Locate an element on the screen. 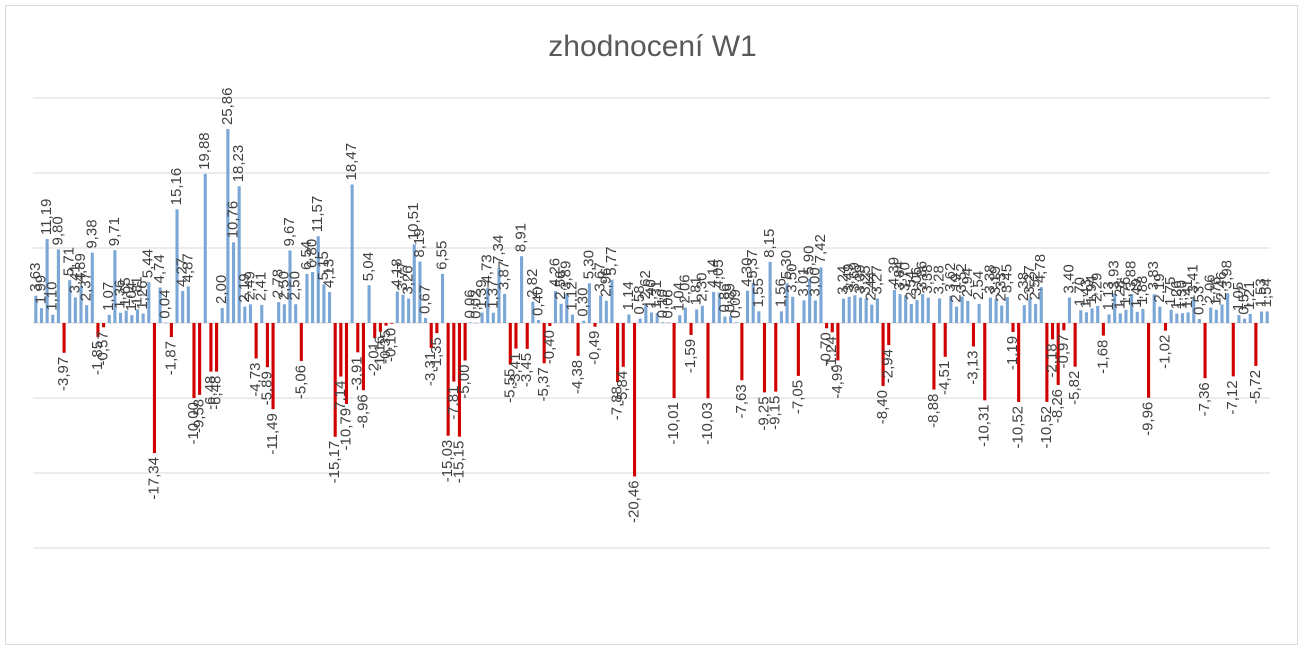 This screenshot has width=1305, height=653. data-label: 19,88 is located at coordinates (204, 151).